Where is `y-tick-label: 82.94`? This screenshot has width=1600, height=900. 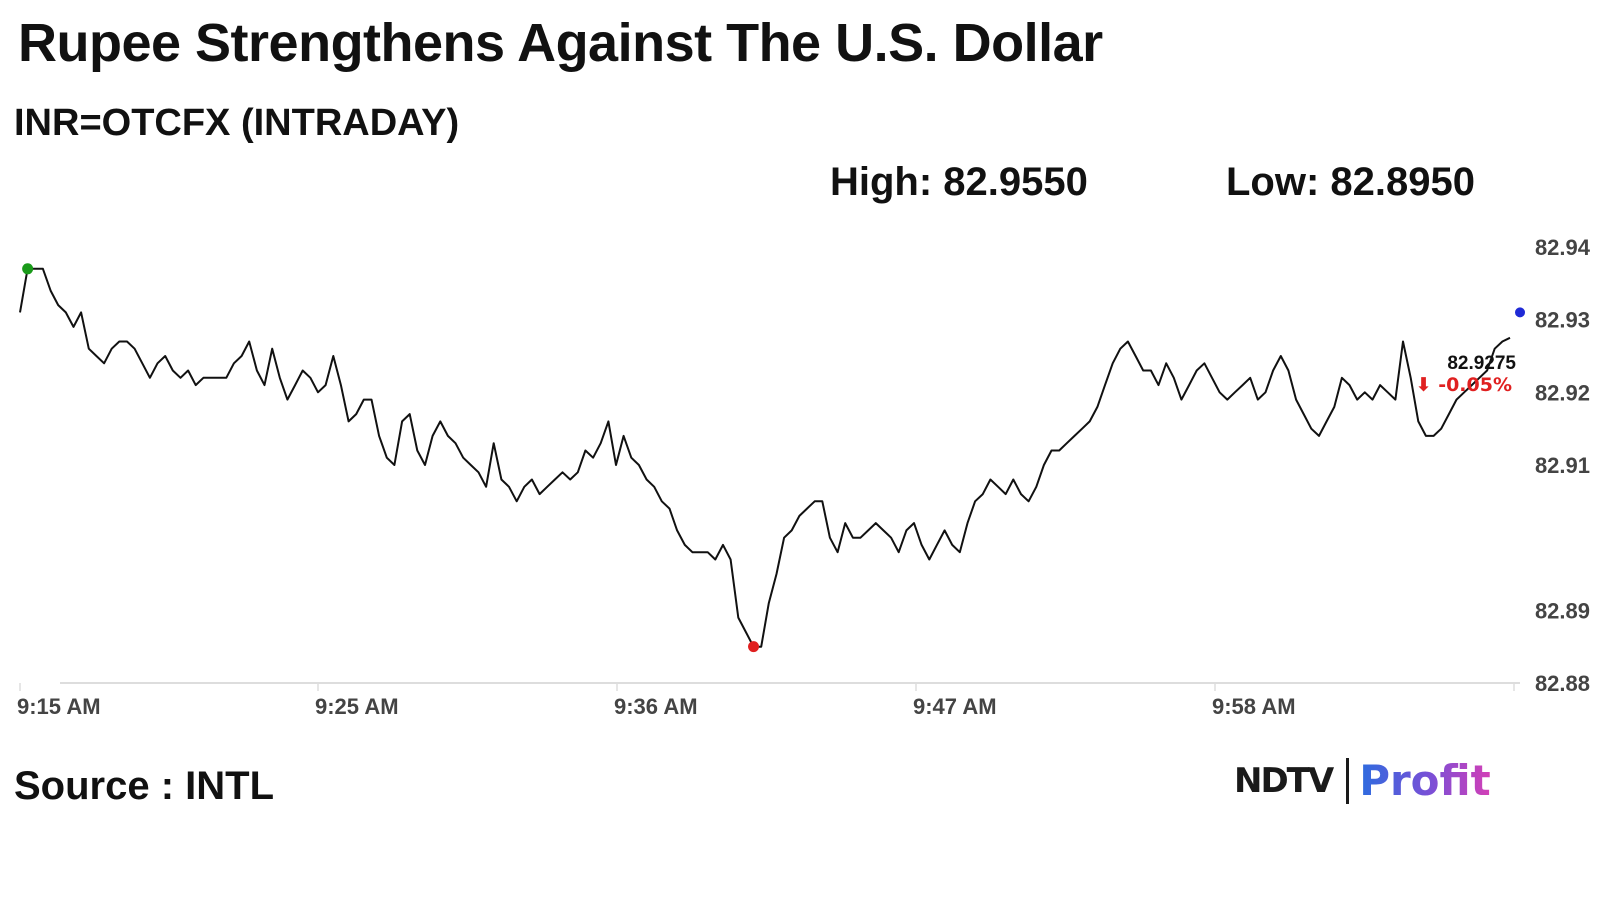 y-tick-label: 82.94 is located at coordinates (1563, 247).